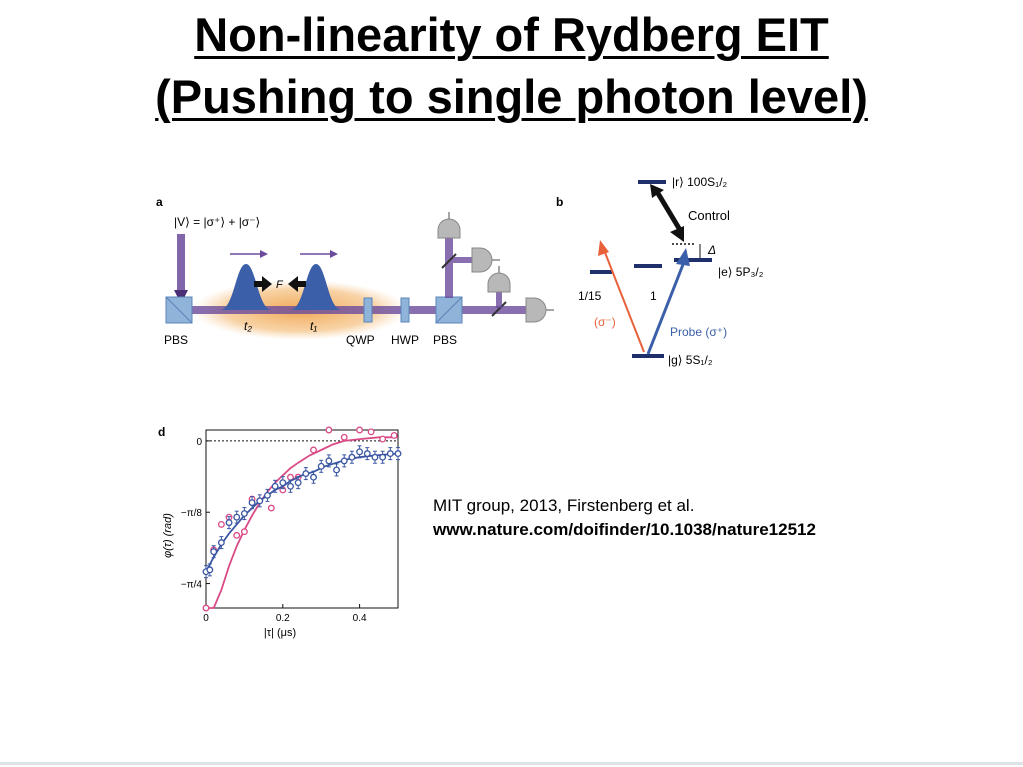 The image size is (1023, 767). What do you see at coordinates (192, 513) in the screenshot?
I see `y-tick-label: −π/8` at bounding box center [192, 513].